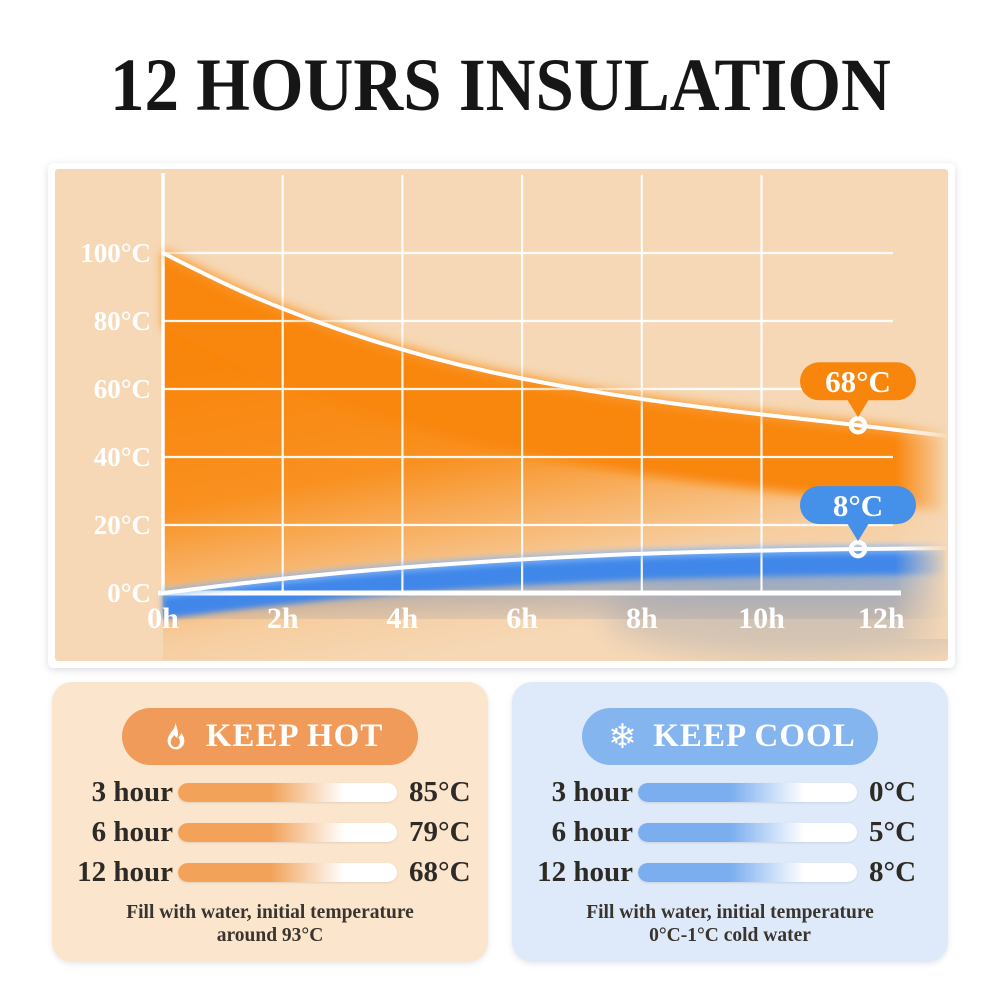  I want to click on x-axis-label: 10h, so click(761, 618).